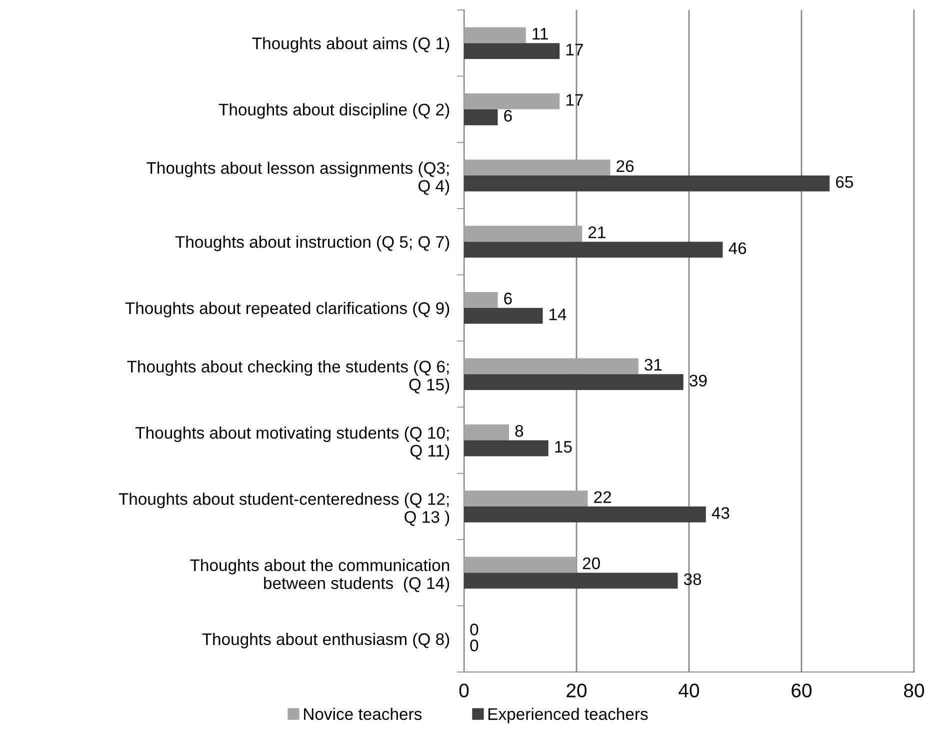  What do you see at coordinates (287, 310) in the screenshot?
I see `y-tick-label: Thoughts about repeated clarifications (Q 9)` at bounding box center [287, 310].